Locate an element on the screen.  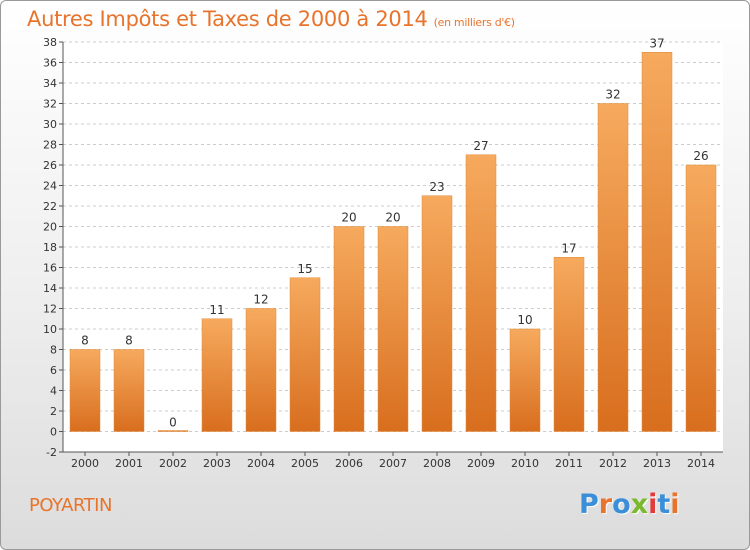
bar-value-label: 26 is located at coordinates (700, 156).